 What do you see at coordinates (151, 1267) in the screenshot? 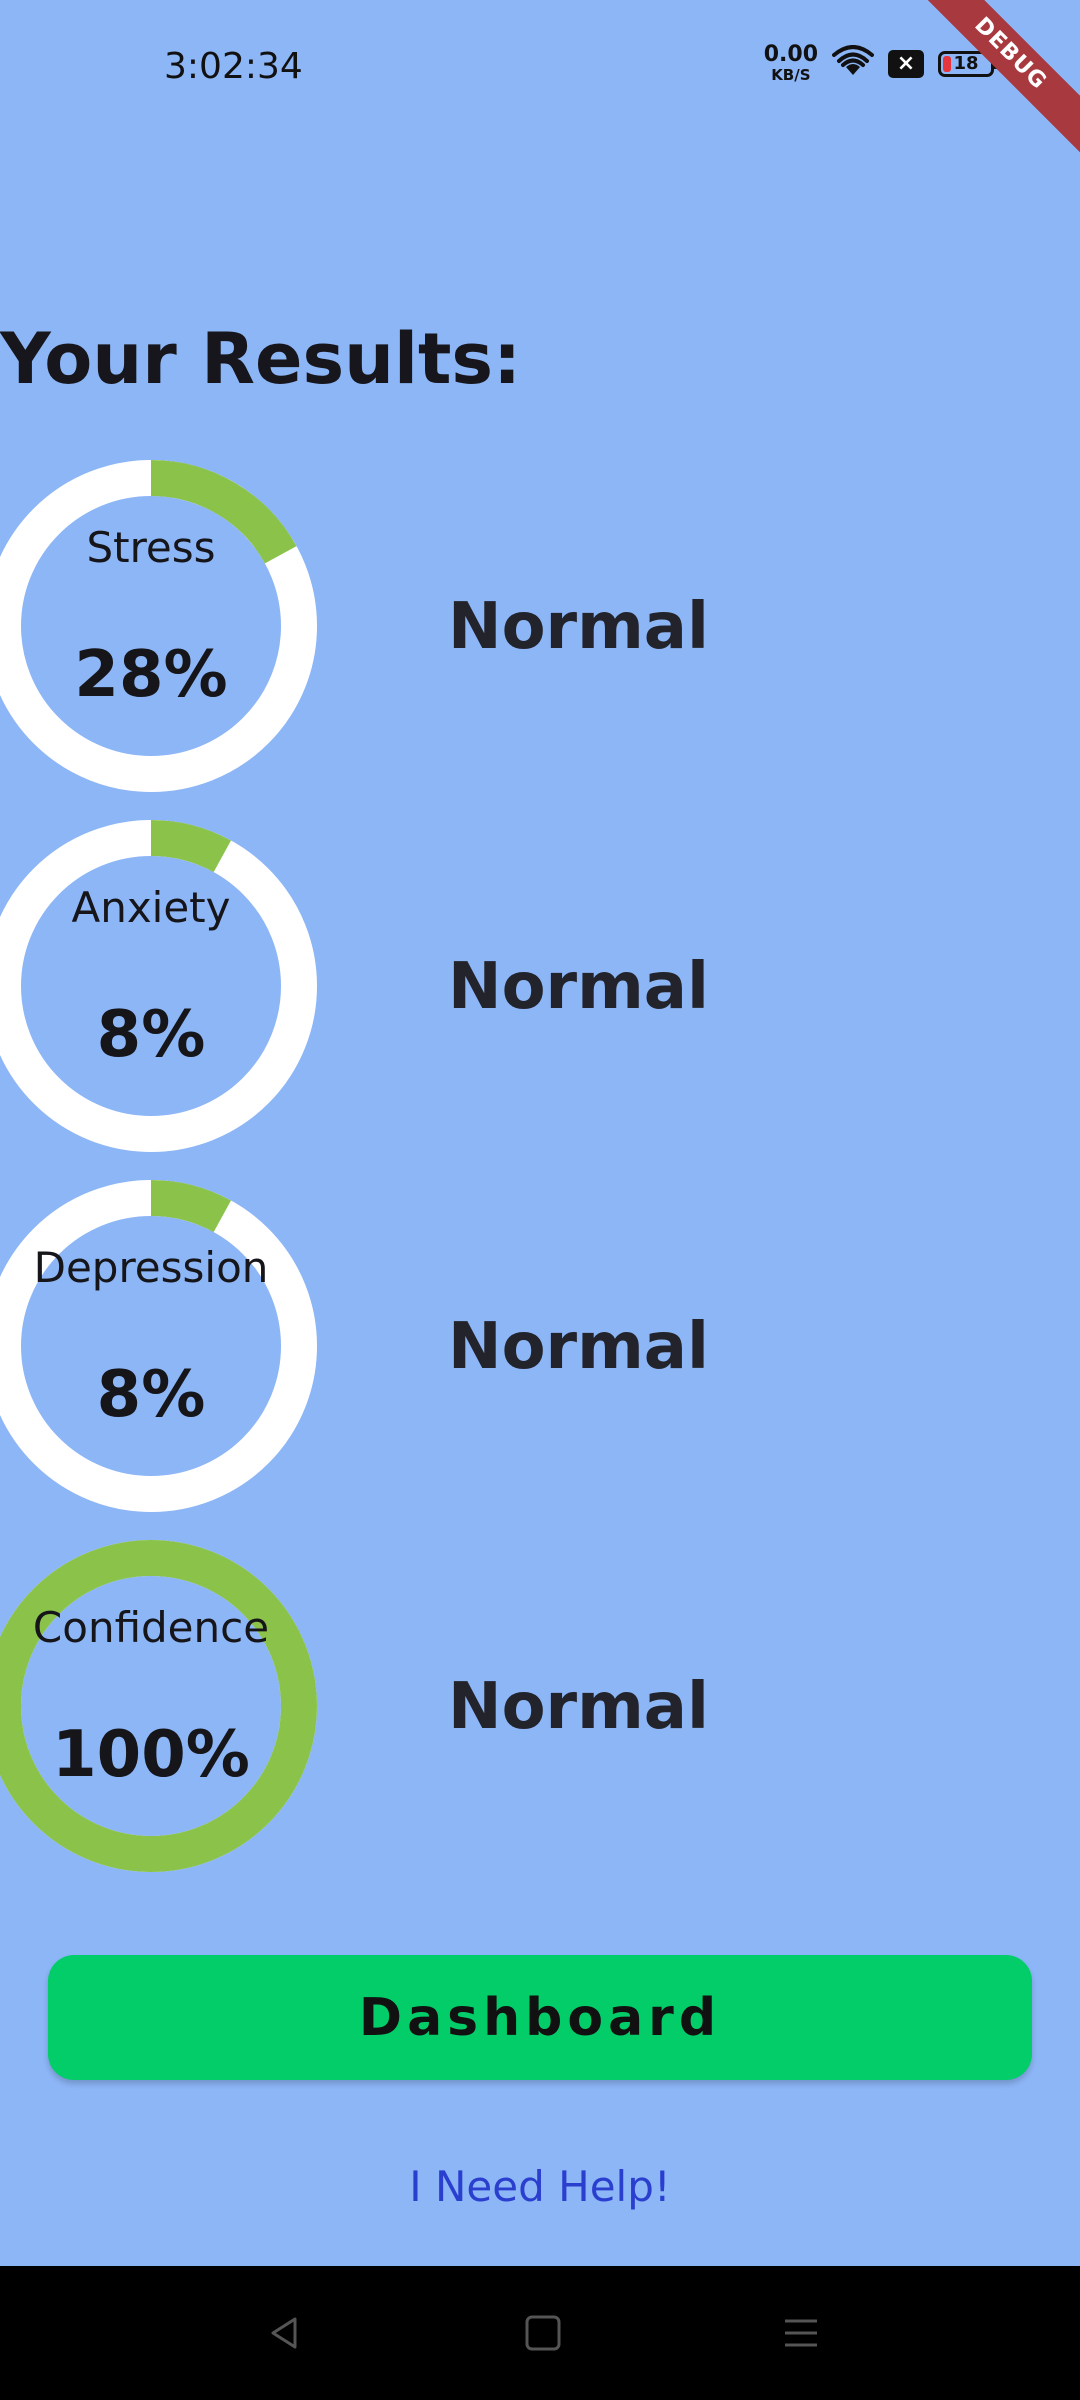
I see `result-name: Depression` at bounding box center [151, 1267].